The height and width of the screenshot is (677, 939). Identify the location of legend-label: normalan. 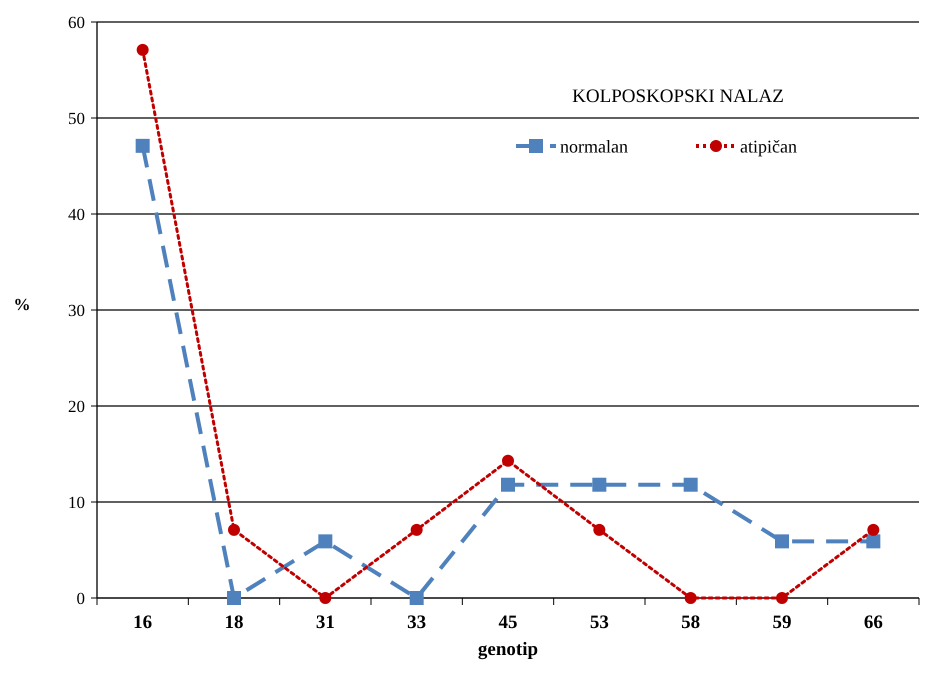
(594, 146).